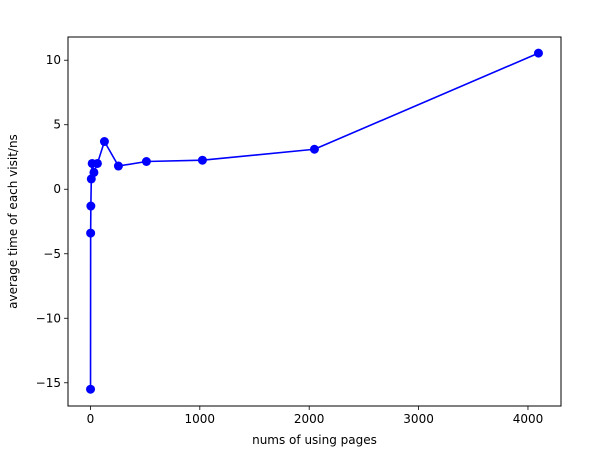 The width and height of the screenshot is (599, 456). What do you see at coordinates (57, 125) in the screenshot?
I see `y-tick-label: 5` at bounding box center [57, 125].